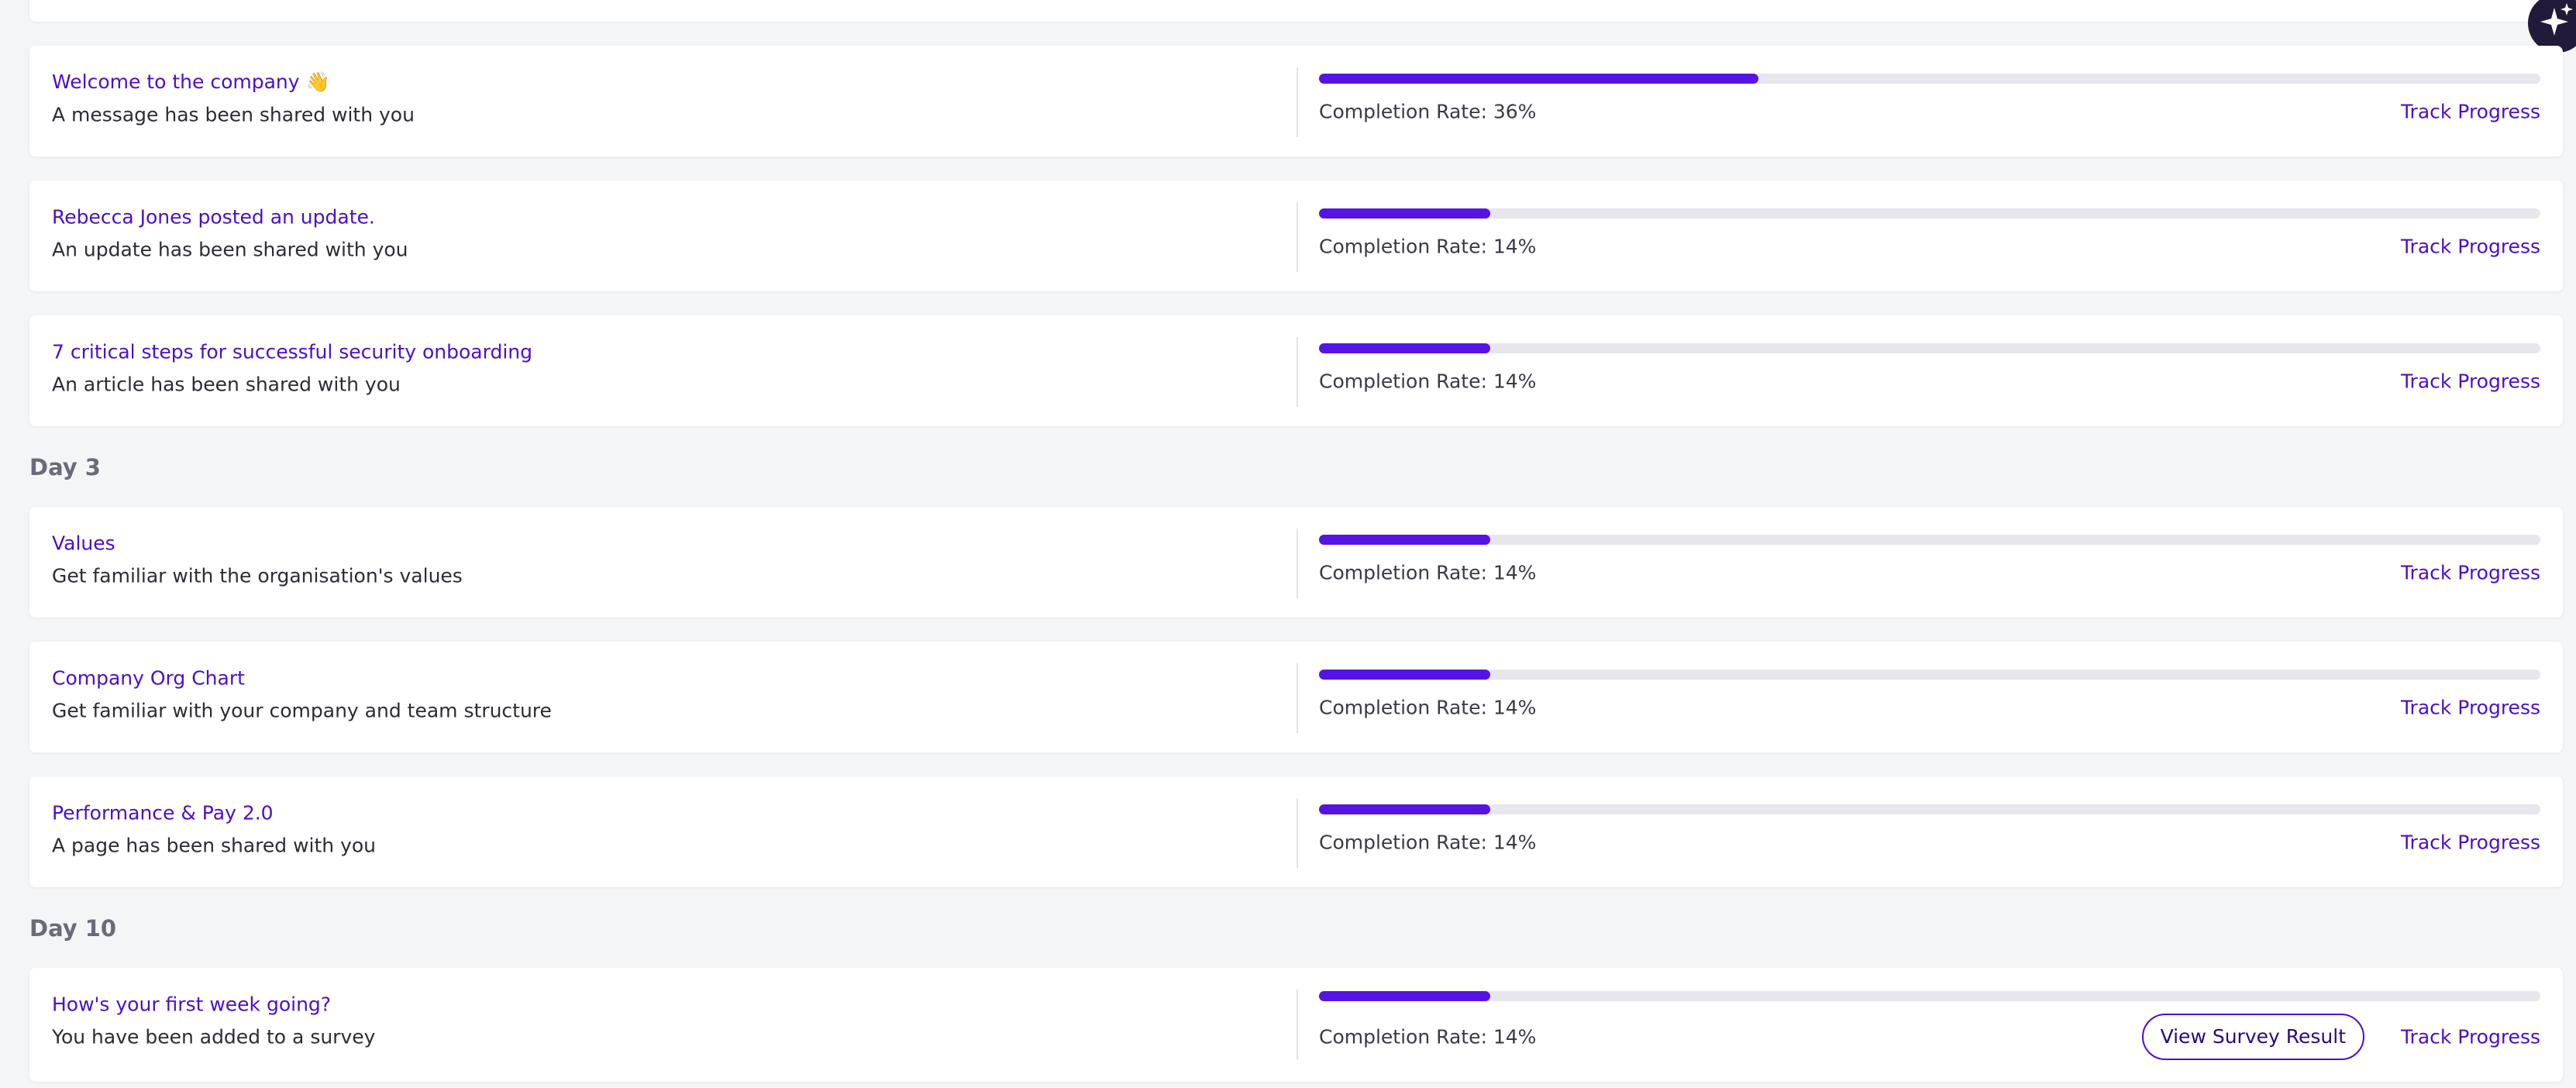  I want to click on item-subtitle: A page has been shared with you, so click(214, 845).